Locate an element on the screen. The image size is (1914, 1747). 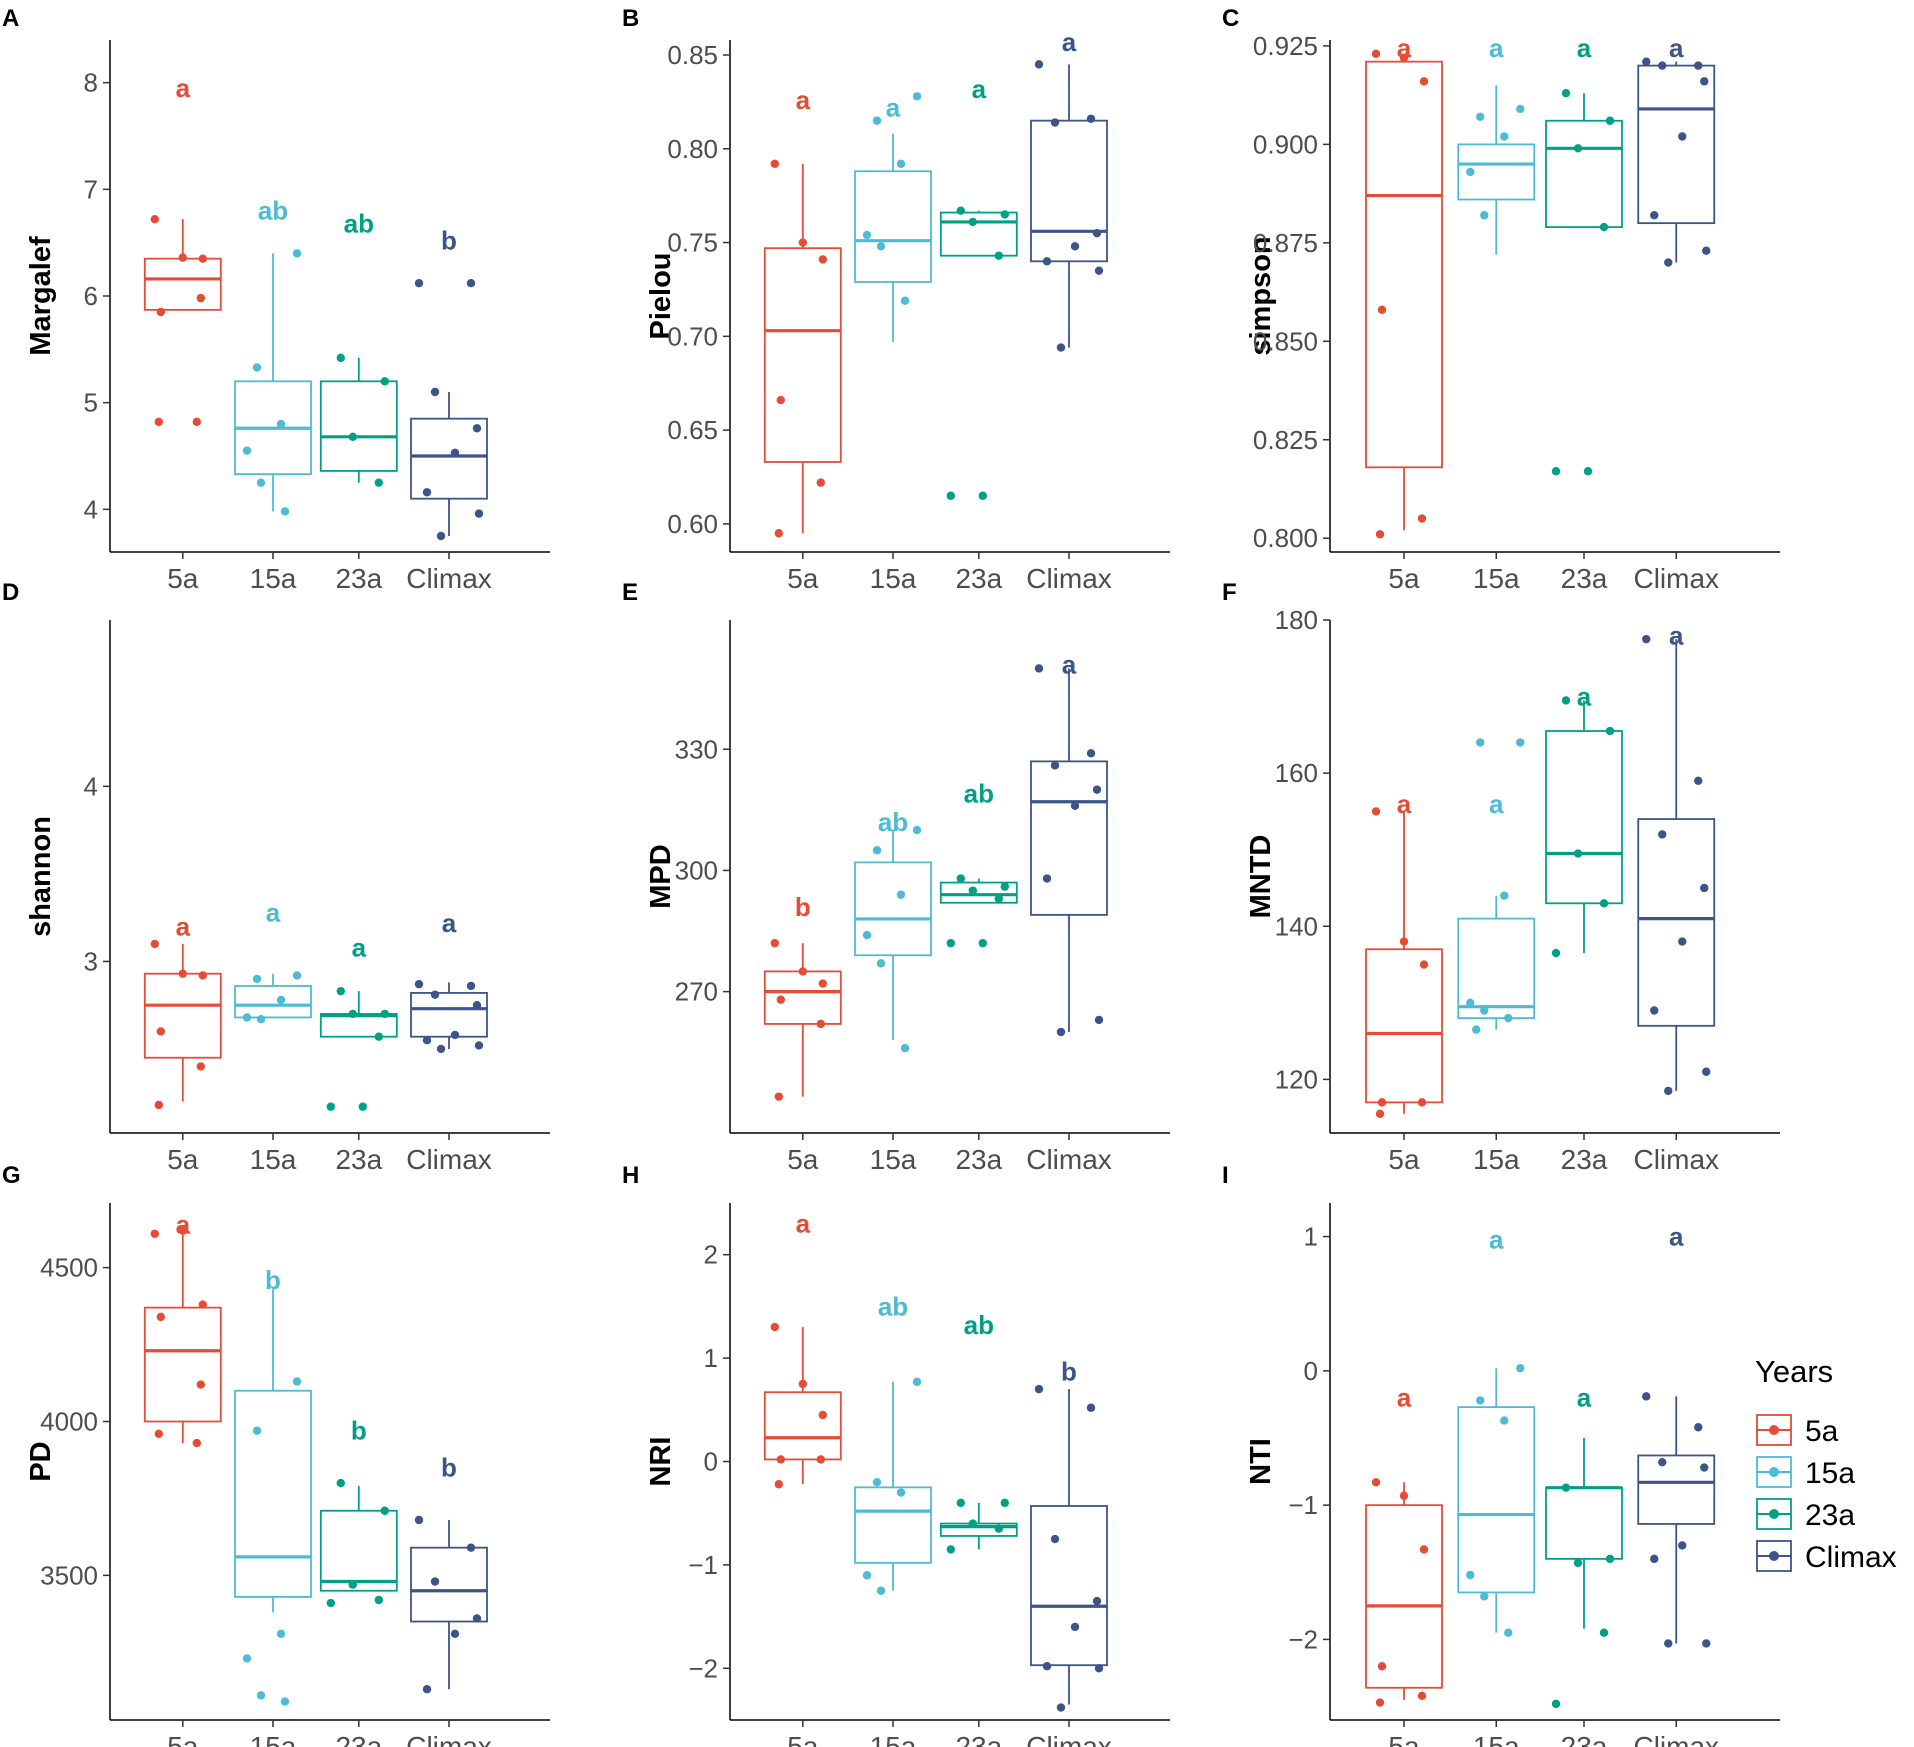
y-tick-label: 3500 is located at coordinates (69, 1575).